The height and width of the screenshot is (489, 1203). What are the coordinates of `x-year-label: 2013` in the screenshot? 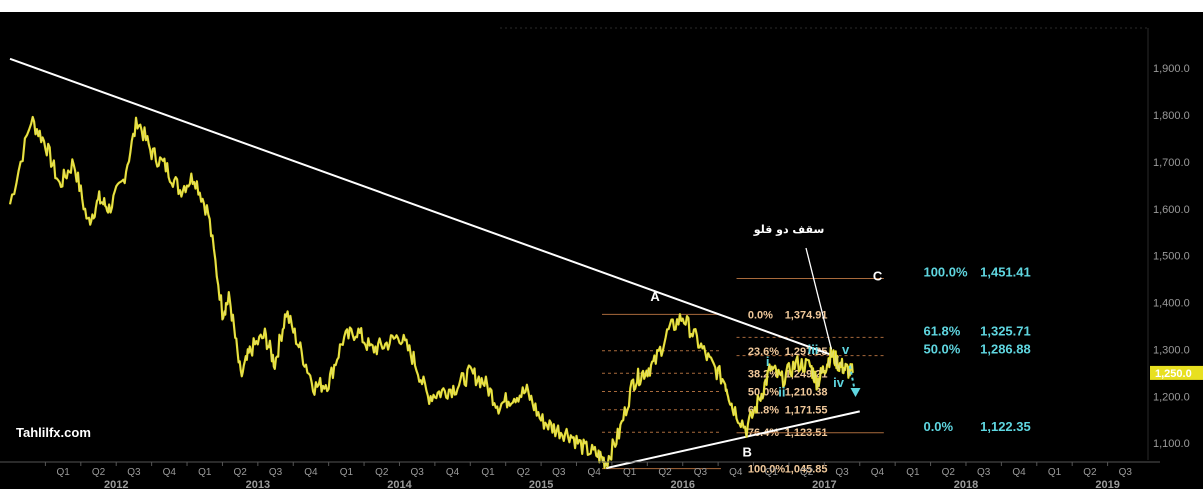 It's located at (258, 484).